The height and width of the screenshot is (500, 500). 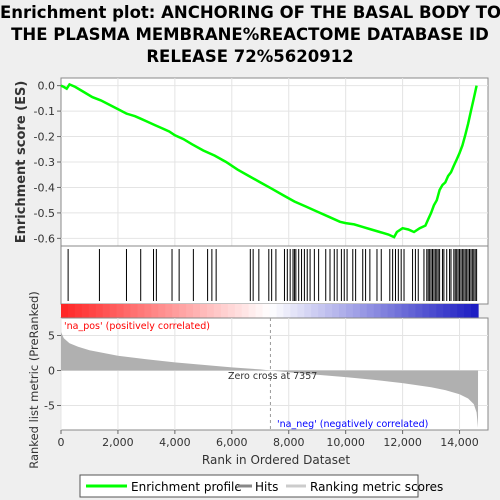 What do you see at coordinates (186, 487) in the screenshot?
I see `legend-es-label: Enrichment profile` at bounding box center [186, 487].